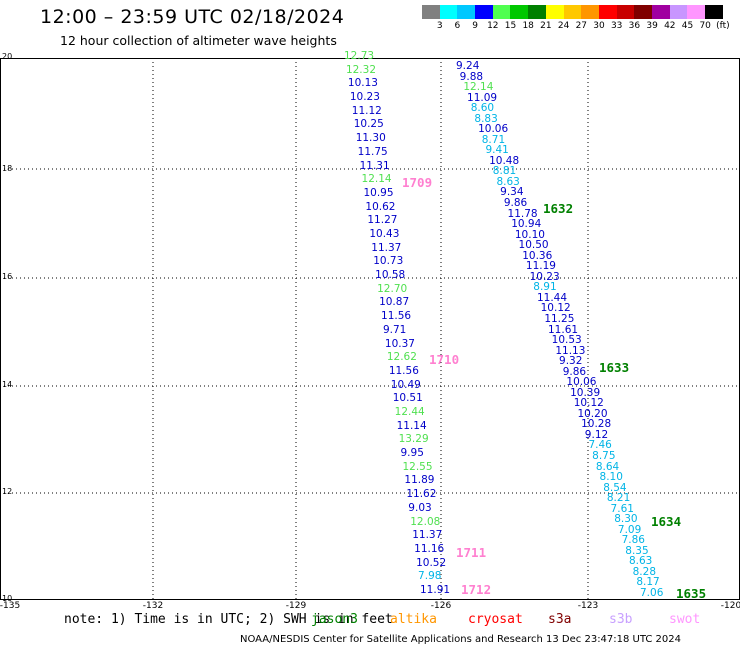 This screenshot has height=650, width=740. What do you see at coordinates (670, 26) in the screenshot?
I see `colorbar-label: 42` at bounding box center [670, 26].